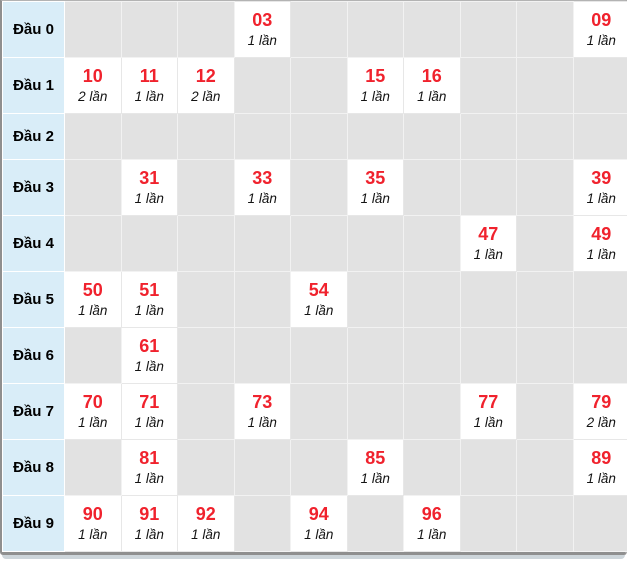 This screenshot has height=561, width=627. What do you see at coordinates (149, 514) in the screenshot?
I see `cell-number: 91` at bounding box center [149, 514].